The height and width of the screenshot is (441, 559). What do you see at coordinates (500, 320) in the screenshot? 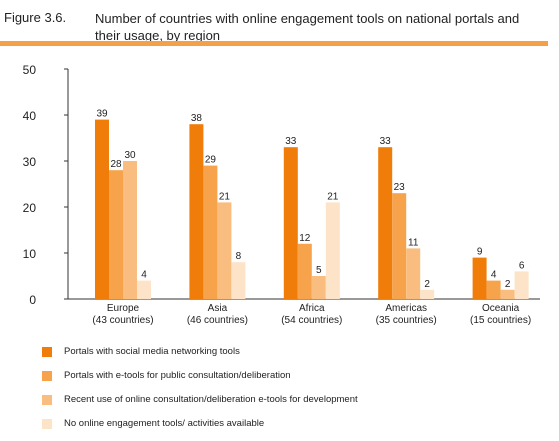
I see `category-sublabel: (15 countries)` at bounding box center [500, 320].